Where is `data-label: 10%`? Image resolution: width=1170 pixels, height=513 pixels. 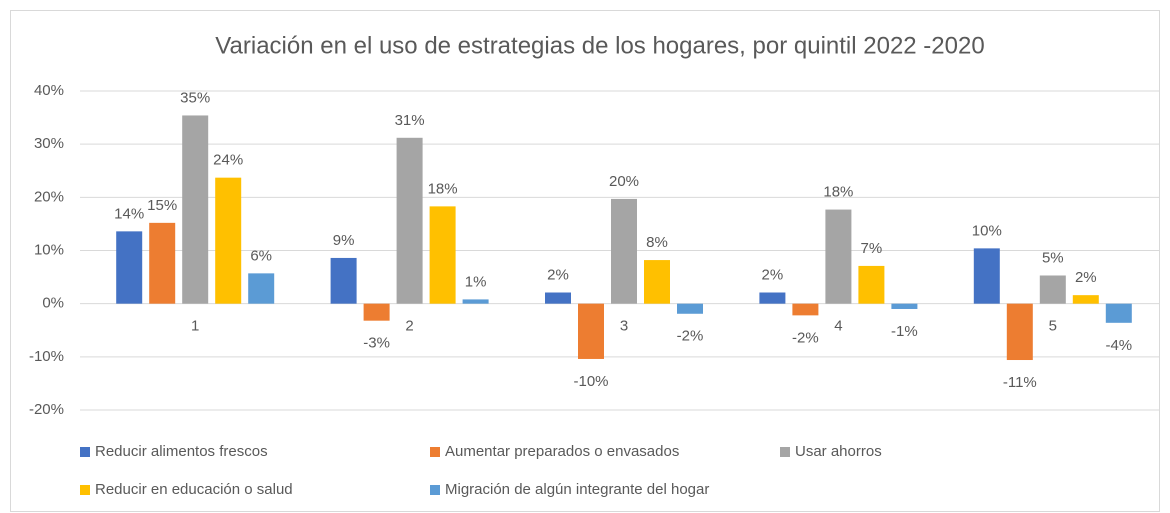 data-label: 10% is located at coordinates (987, 230).